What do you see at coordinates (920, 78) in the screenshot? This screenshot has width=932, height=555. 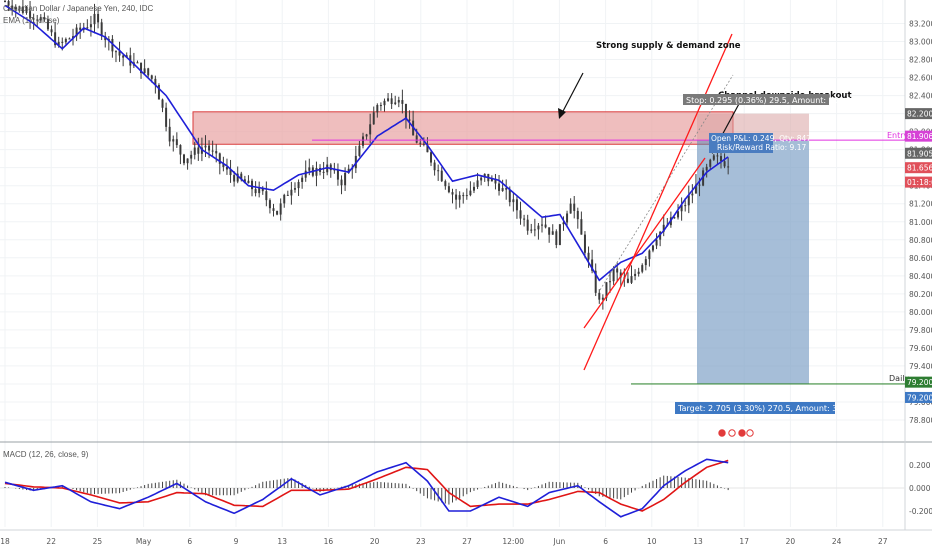 I see `price-tick-label: 82.600` at bounding box center [920, 78].